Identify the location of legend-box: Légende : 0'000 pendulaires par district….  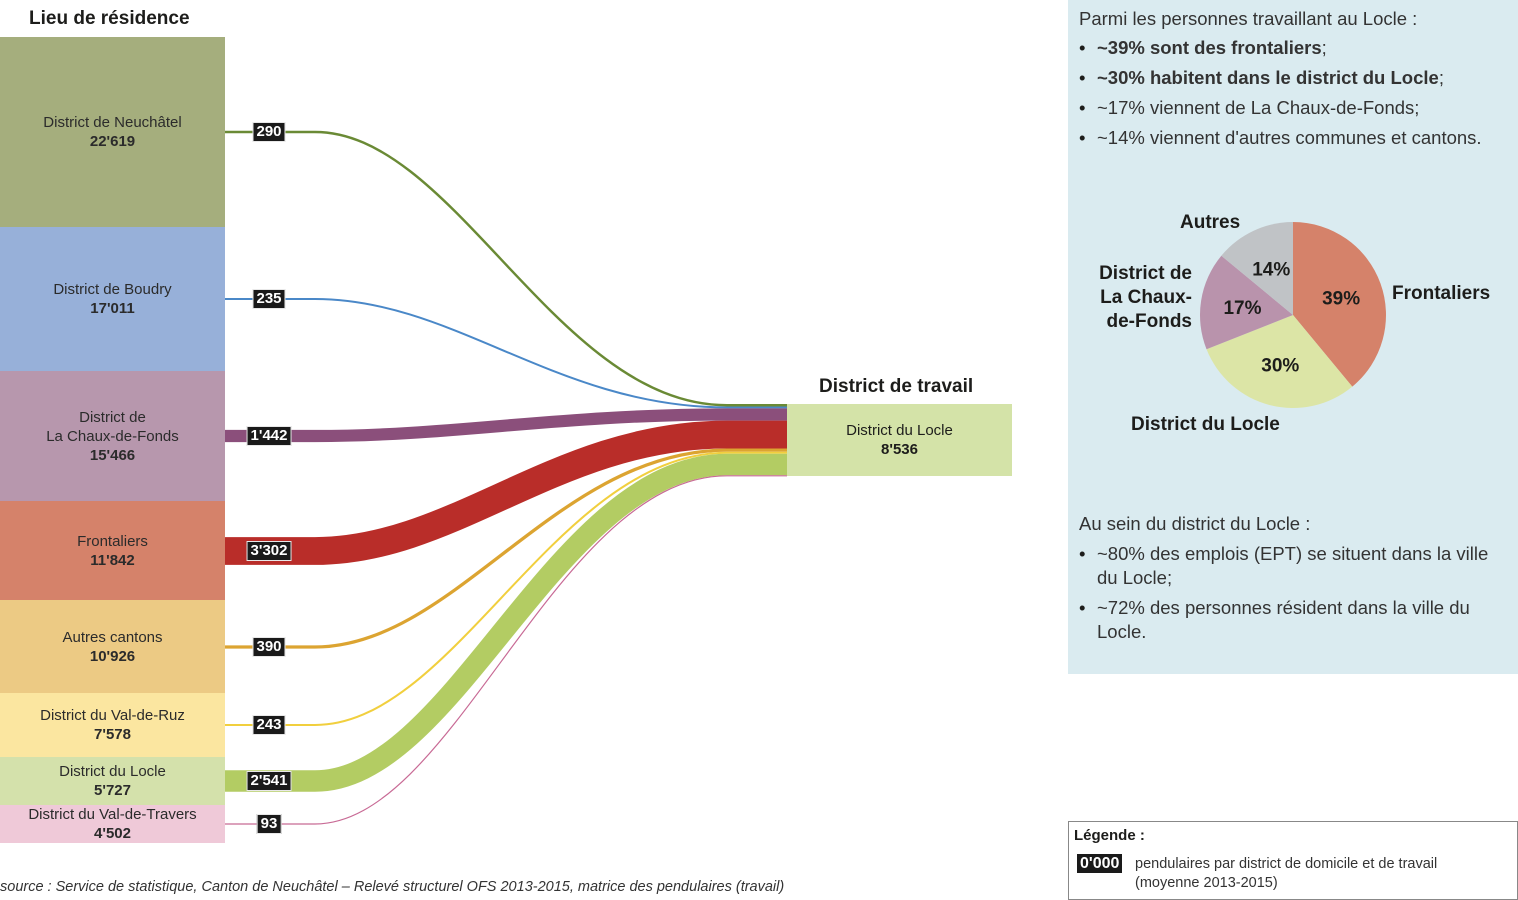
(1293, 860).